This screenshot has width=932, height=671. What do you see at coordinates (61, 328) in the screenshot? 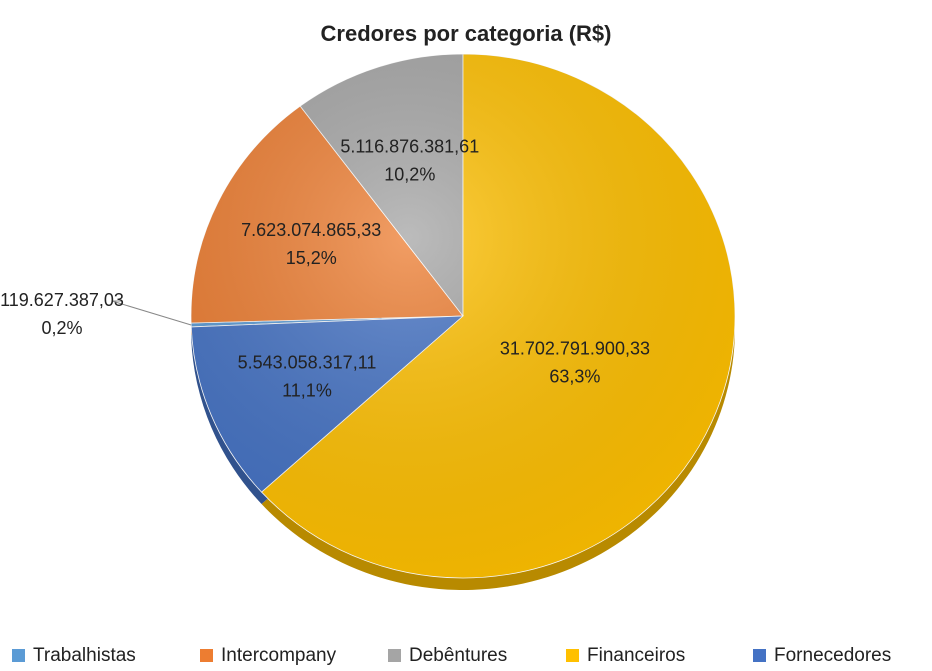
I see `percentage-label: 0,2%` at bounding box center [61, 328].